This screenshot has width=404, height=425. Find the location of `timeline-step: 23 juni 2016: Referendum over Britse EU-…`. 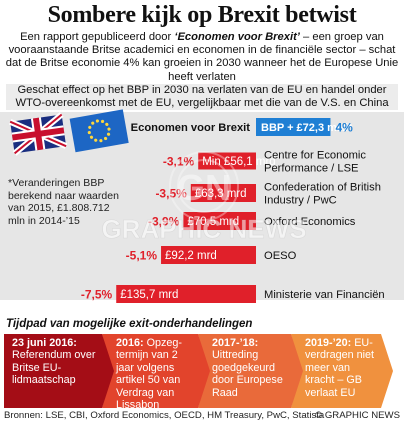

timeline-step: 23 juni 2016: Referendum over Britse EU-… is located at coordinates (59, 371).